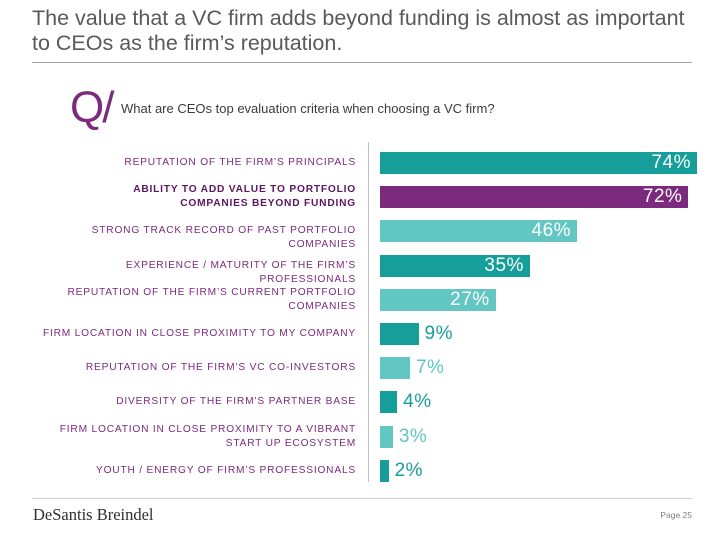 This screenshot has width=723, height=535. Describe the element at coordinates (93, 514) in the screenshot. I see `company-logo: DeSantis Breindel` at that location.